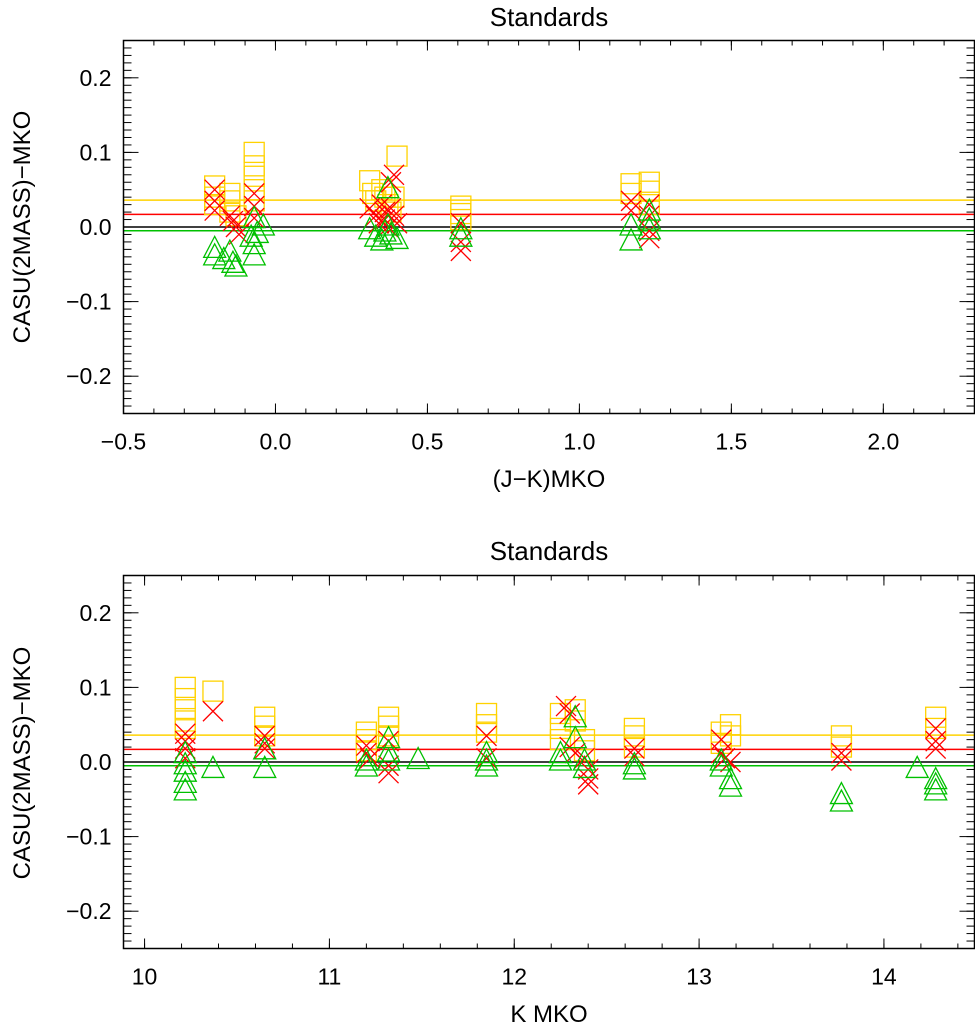 This screenshot has height=1024, width=975. What do you see at coordinates (514, 977) in the screenshot?
I see `x-tick-label: 12` at bounding box center [514, 977].